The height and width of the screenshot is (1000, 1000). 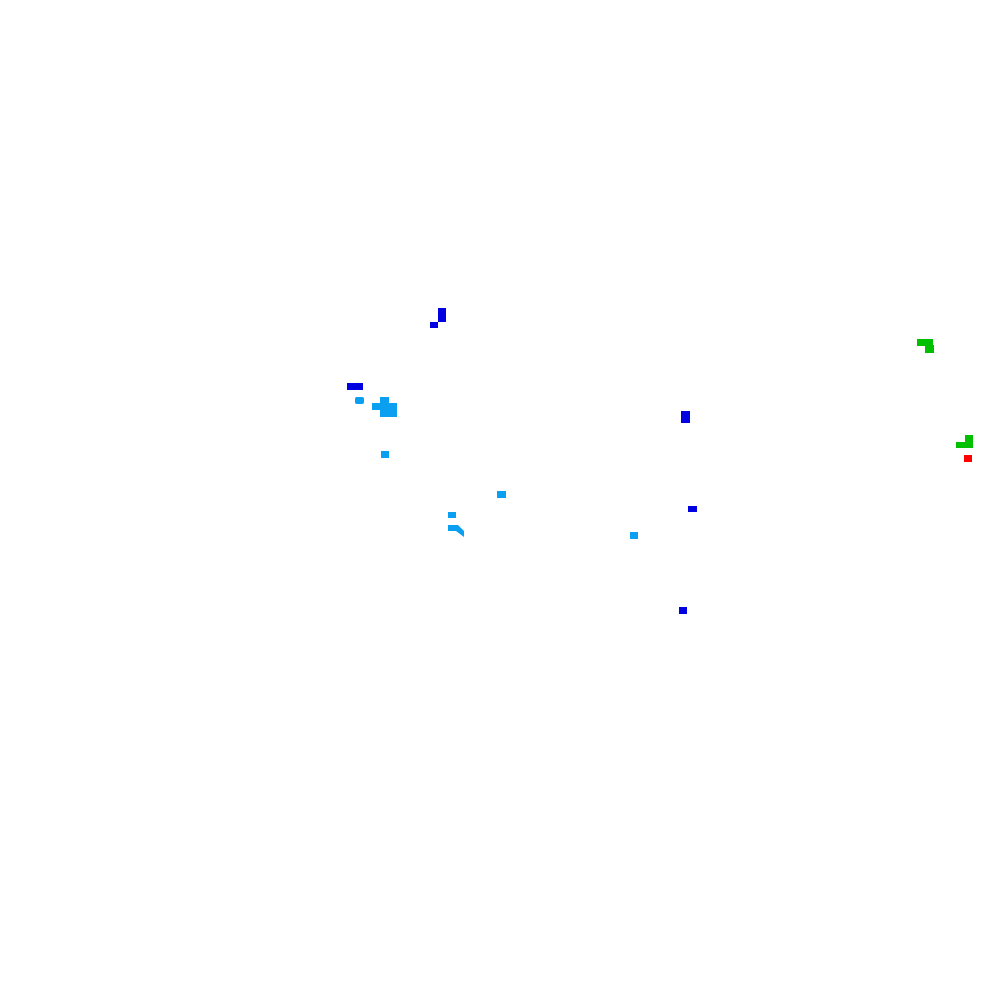 I want to click on light-blue-blobs, so click(x=496, y=468).